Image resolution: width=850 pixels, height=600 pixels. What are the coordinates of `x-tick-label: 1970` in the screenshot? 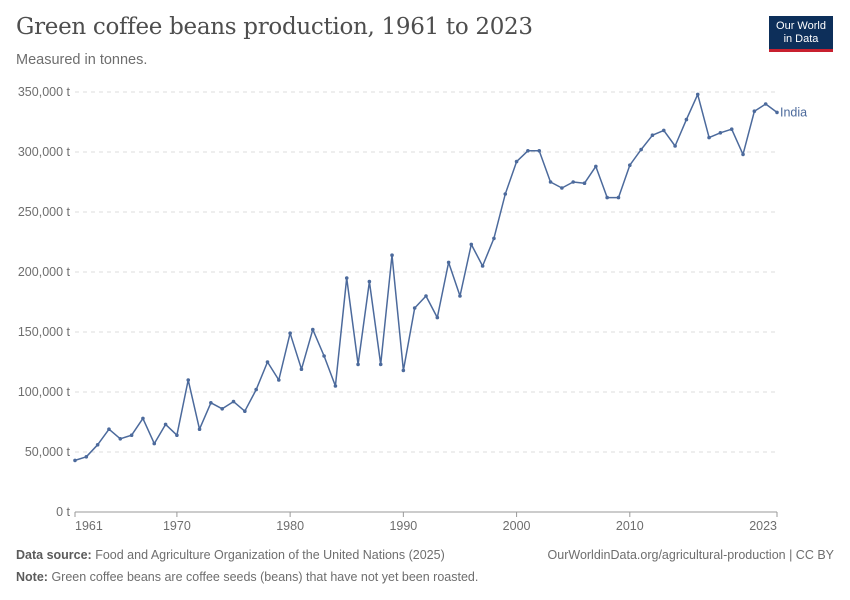 It's located at (177, 526).